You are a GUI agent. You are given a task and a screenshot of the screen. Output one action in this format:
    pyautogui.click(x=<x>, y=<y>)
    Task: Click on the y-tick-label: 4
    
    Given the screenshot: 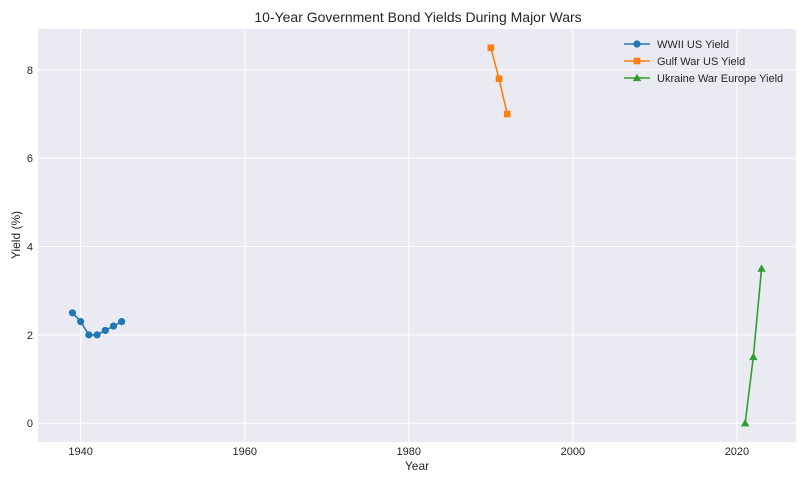 What is the action you would take?
    pyautogui.click(x=30, y=248)
    